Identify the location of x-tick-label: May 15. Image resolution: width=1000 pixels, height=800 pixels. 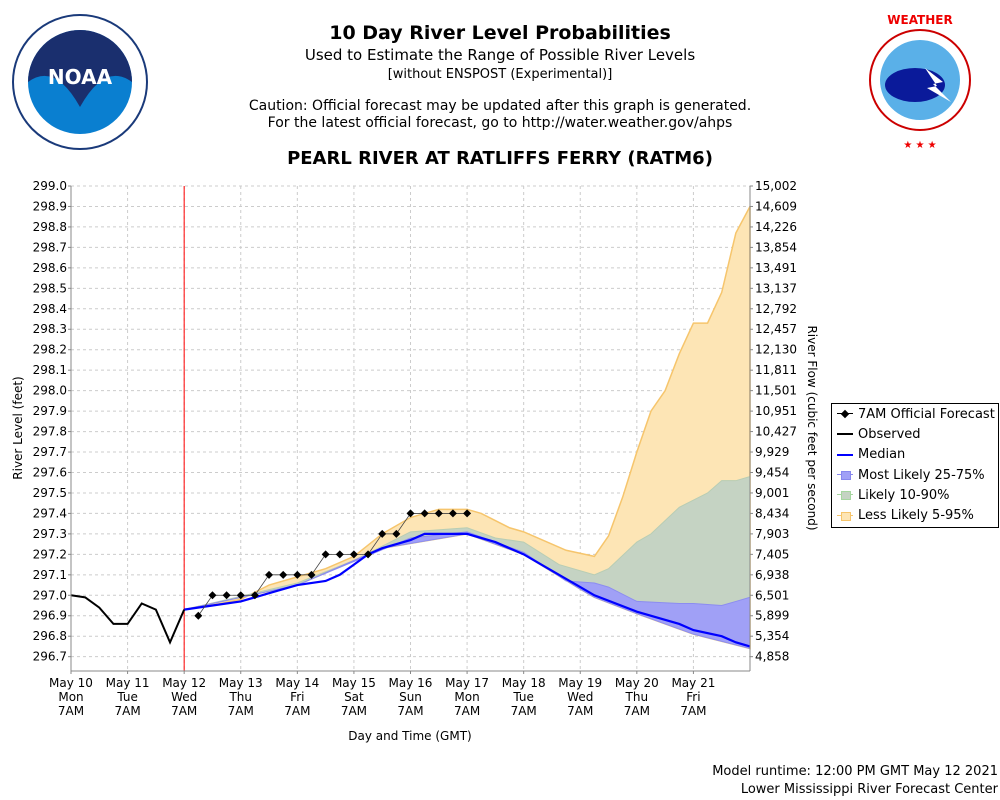
(354, 683).